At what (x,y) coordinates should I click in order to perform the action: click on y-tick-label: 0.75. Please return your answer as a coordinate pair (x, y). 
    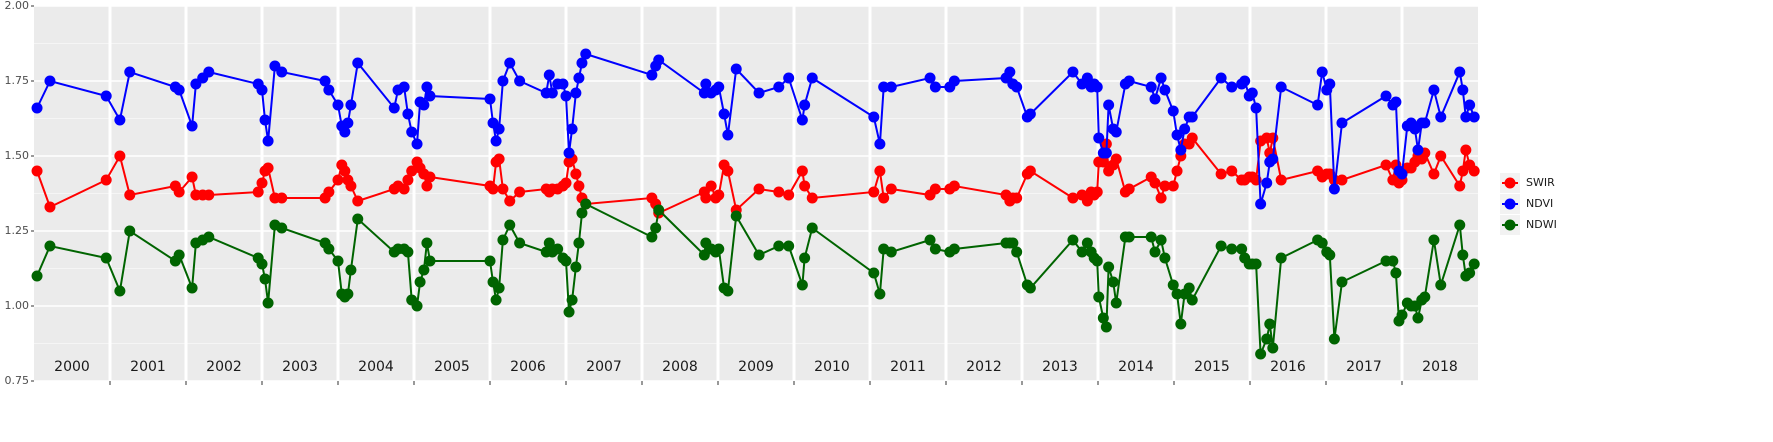
    Looking at the image, I should click on (17, 380).